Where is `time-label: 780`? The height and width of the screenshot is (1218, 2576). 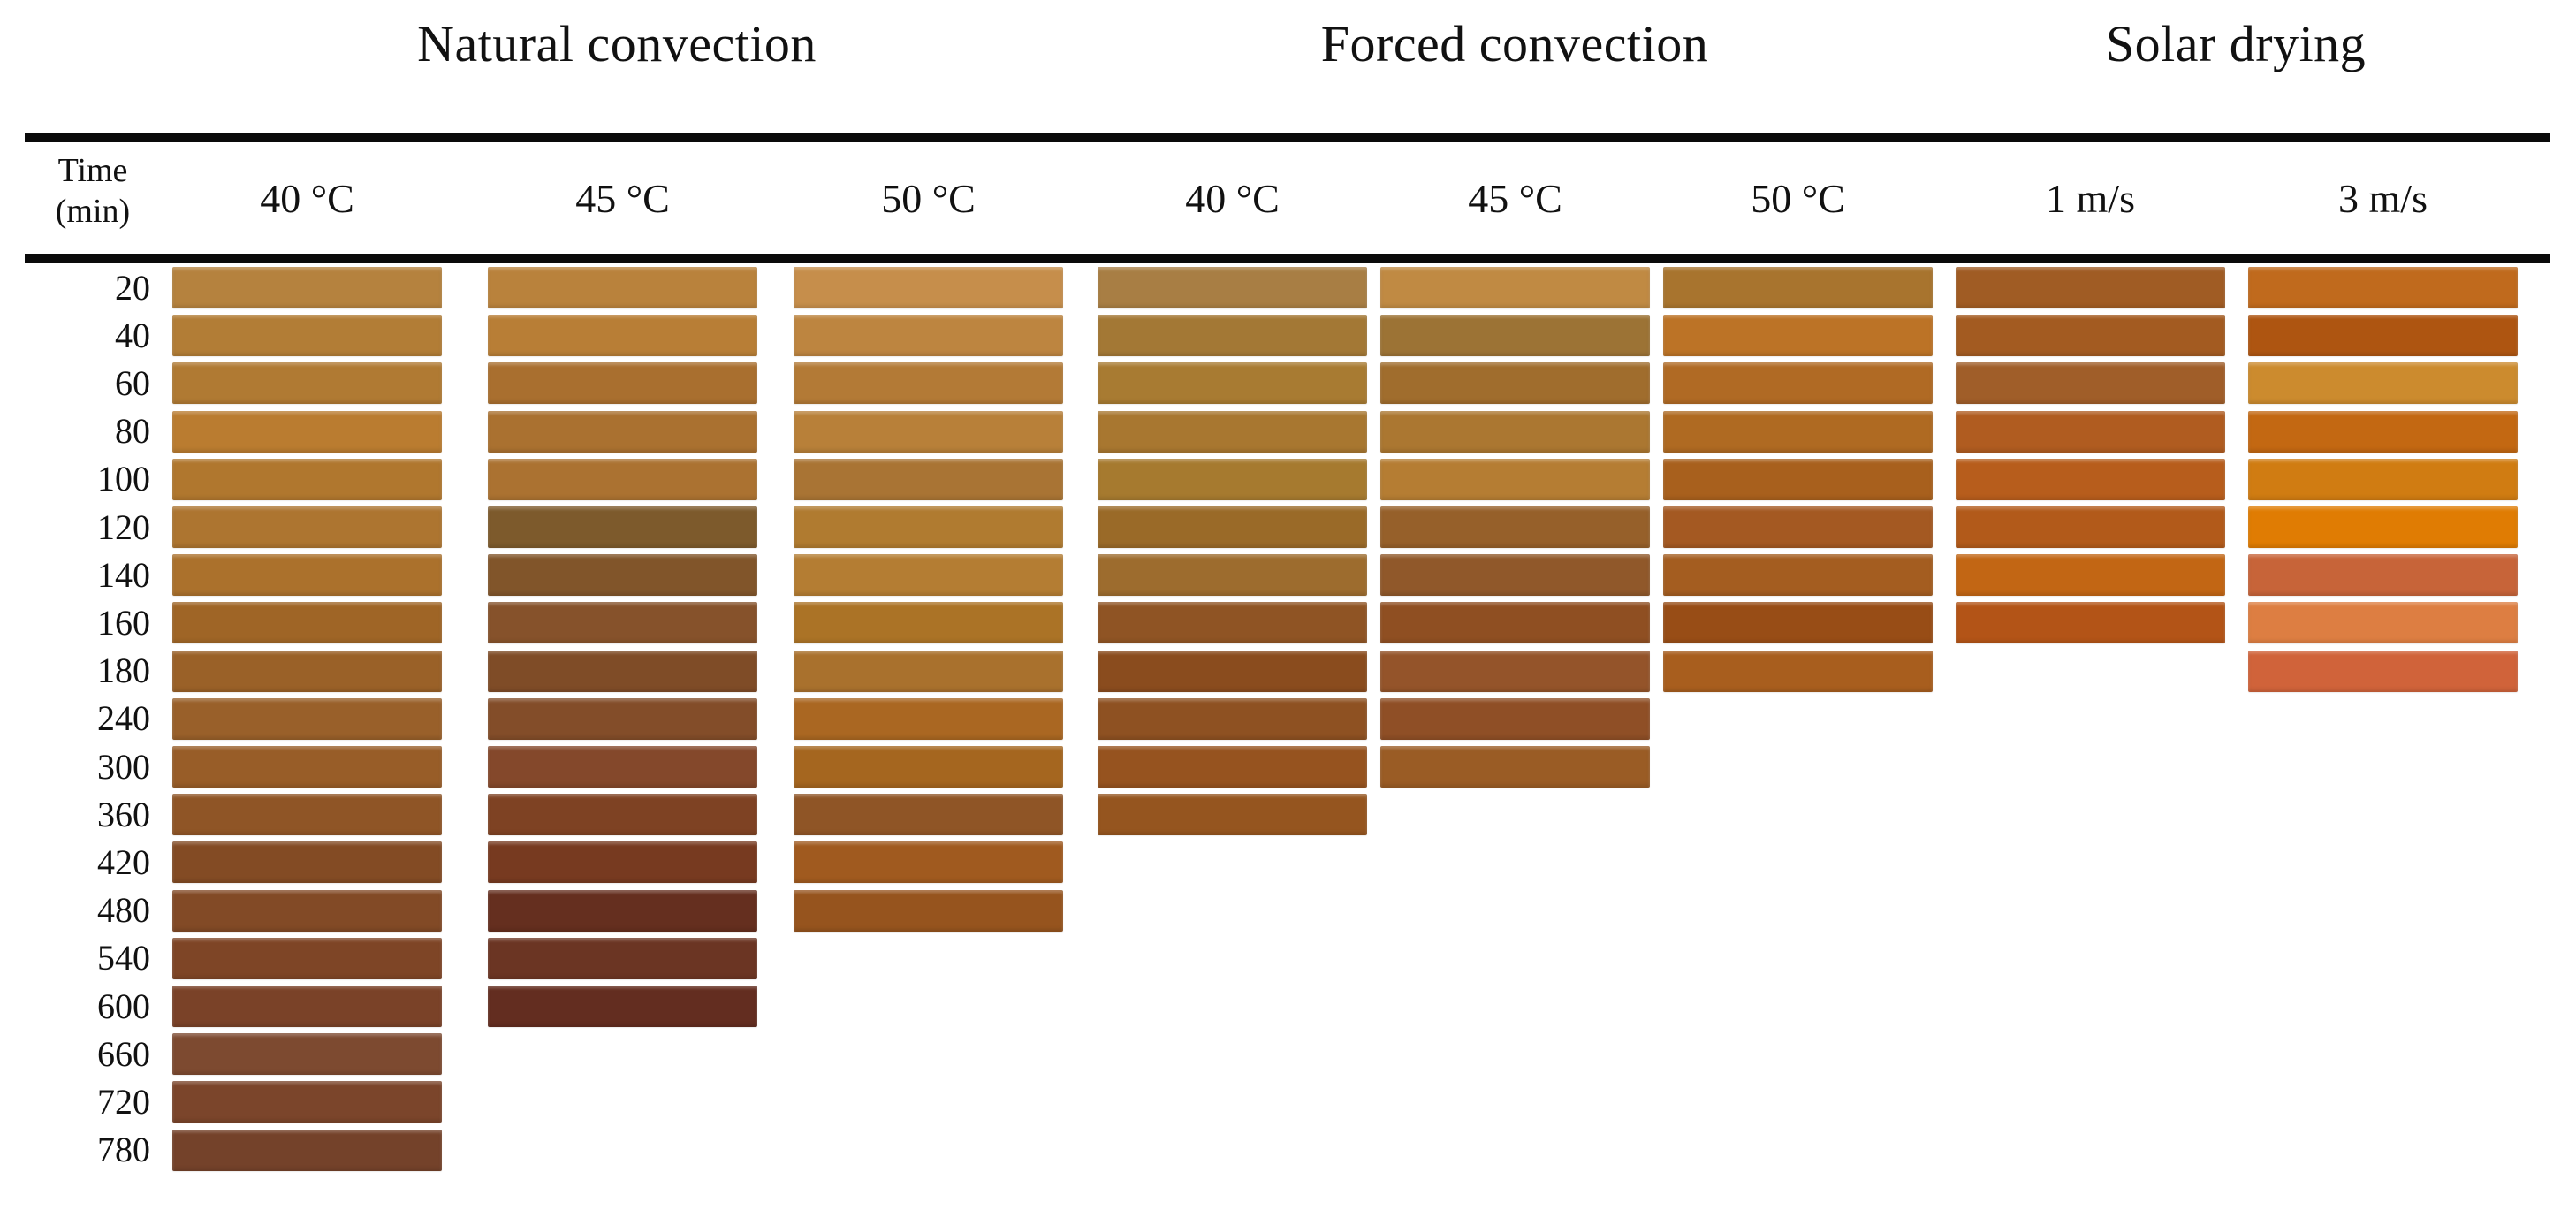 time-label: 780 is located at coordinates (123, 1150).